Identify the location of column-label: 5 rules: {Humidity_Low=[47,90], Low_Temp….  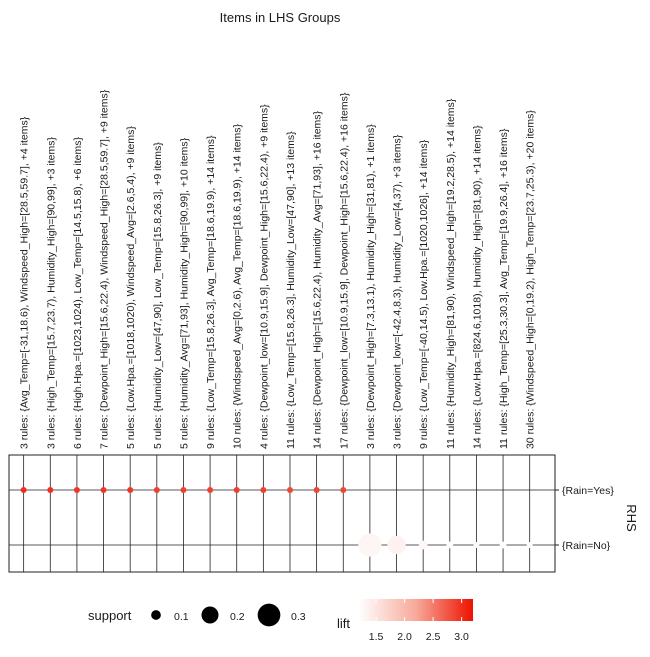
(158, 295).